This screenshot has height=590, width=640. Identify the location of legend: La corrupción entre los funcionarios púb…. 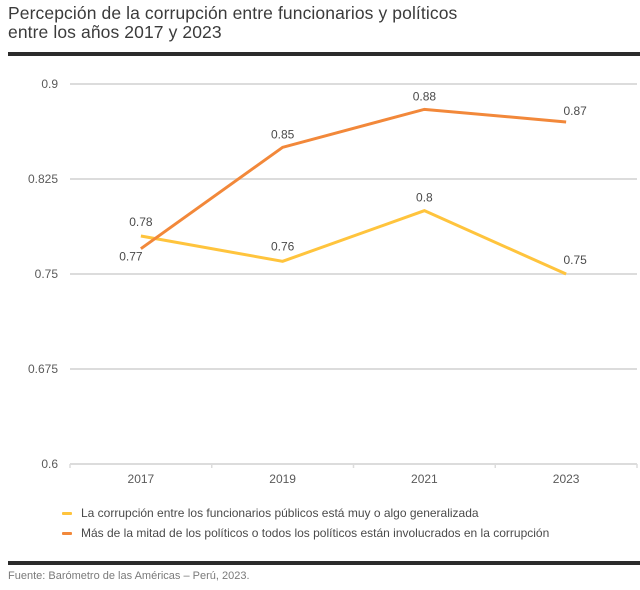
(305, 523).